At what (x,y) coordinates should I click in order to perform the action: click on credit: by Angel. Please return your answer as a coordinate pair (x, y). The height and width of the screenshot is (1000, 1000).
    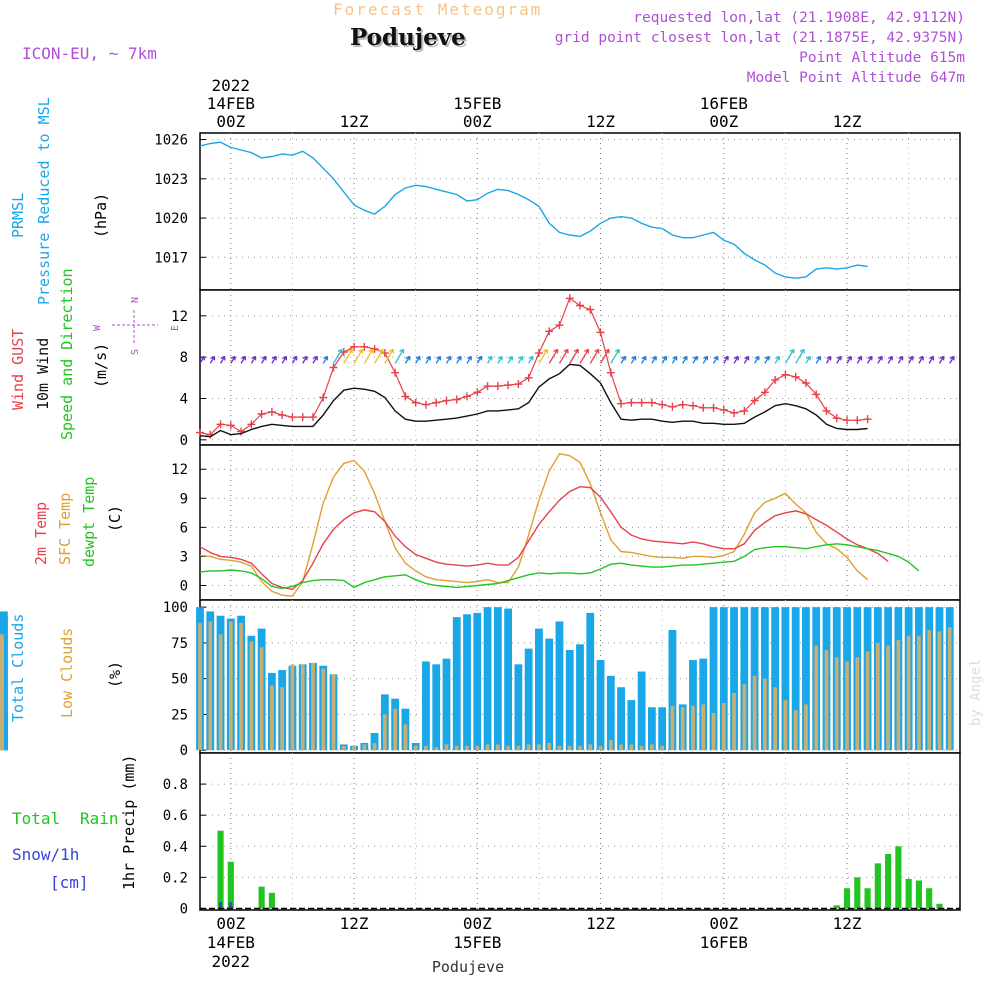
    Looking at the image, I should click on (976, 692).